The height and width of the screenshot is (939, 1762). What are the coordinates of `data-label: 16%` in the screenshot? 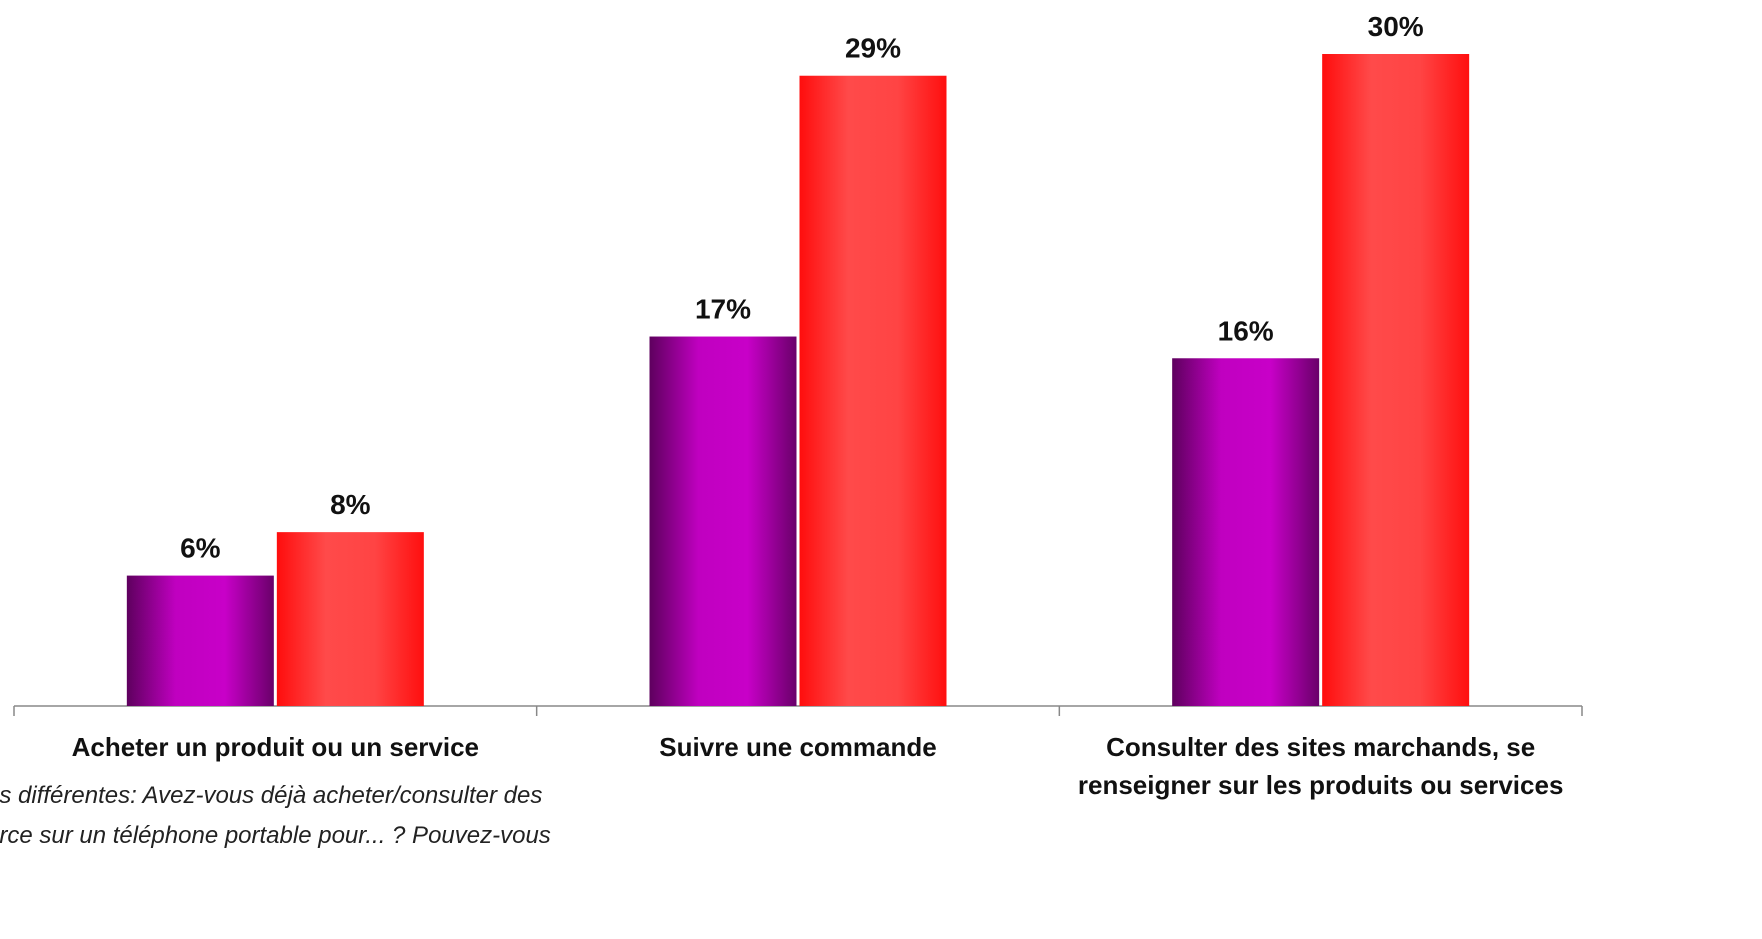 It's located at (1246, 330).